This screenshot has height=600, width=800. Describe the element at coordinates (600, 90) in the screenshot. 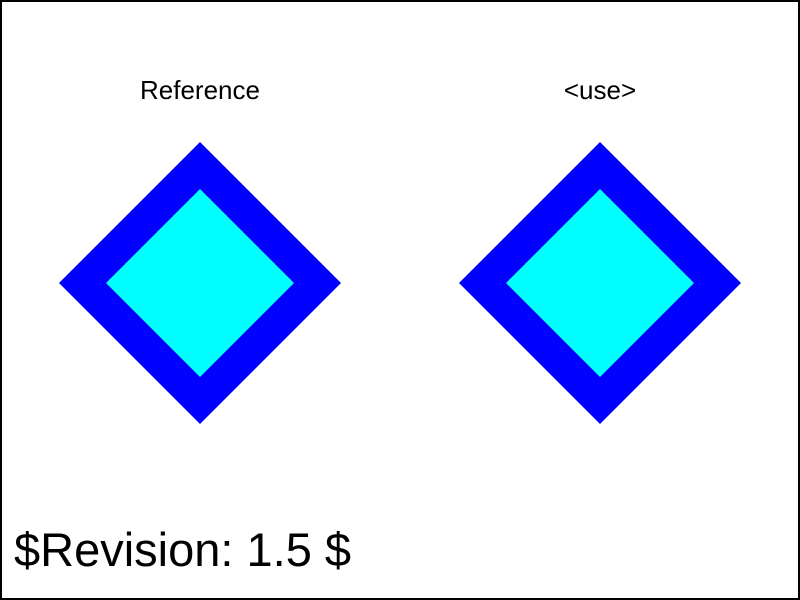

I see `use-label: <use>` at that location.